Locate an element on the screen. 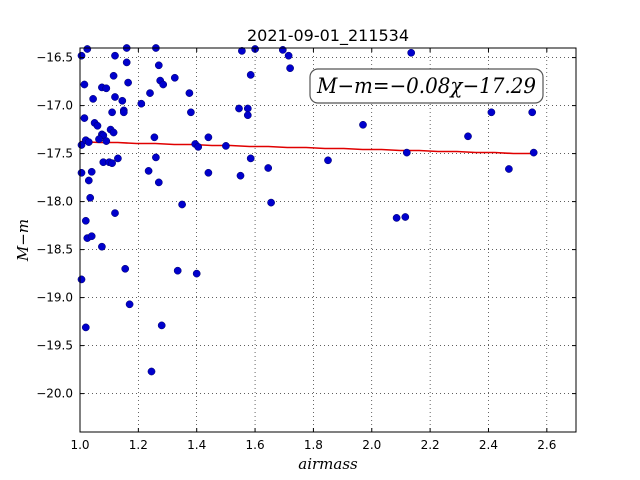  x-tick-label: 1.0 is located at coordinates (79, 445).